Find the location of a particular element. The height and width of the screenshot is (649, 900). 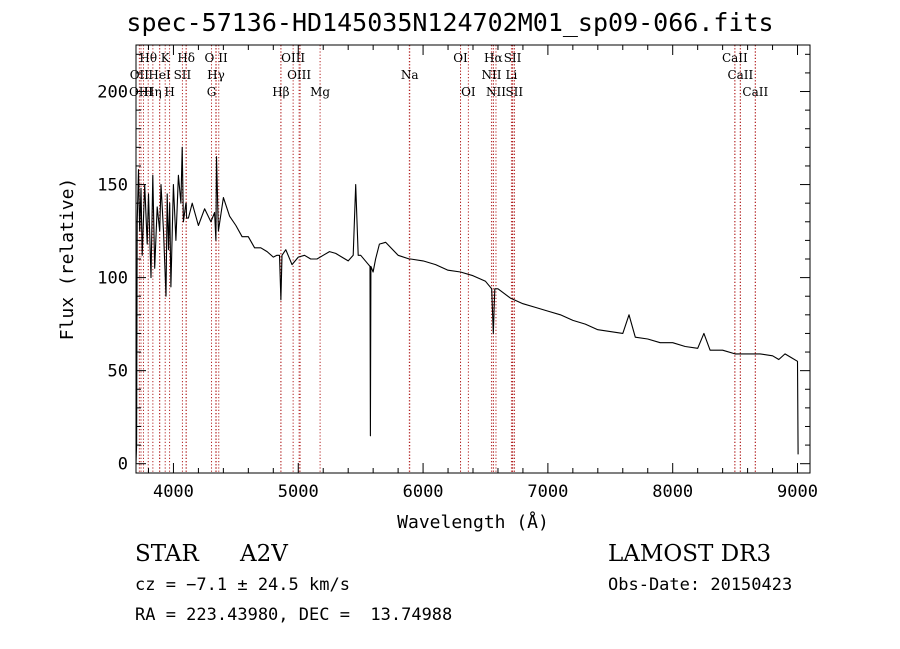

y-tick-label: 100 is located at coordinates (112, 279).